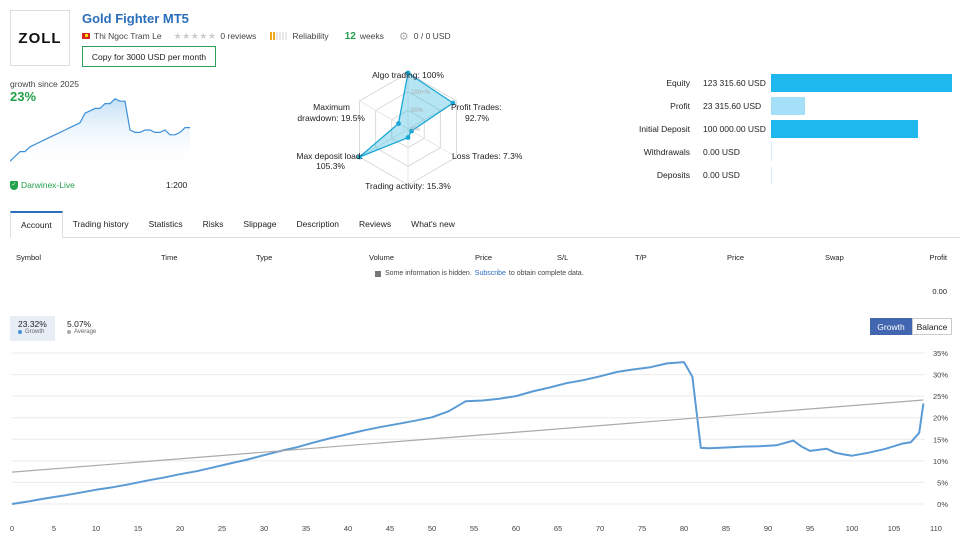 This screenshot has height=537, width=960. I want to click on flag-icon, so click(86, 36).